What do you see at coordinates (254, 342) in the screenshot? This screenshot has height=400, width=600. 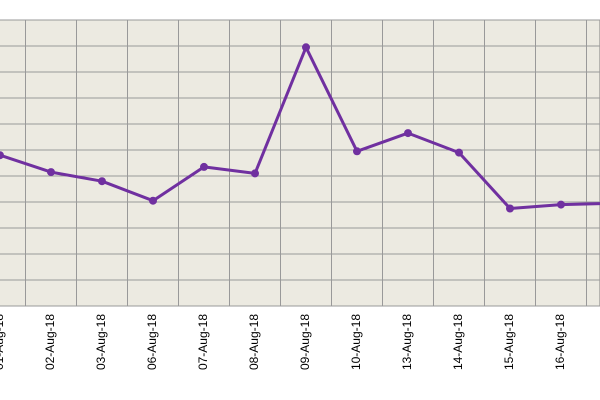 I see `x-tick-label: 08-Aug-18` at bounding box center [254, 342].